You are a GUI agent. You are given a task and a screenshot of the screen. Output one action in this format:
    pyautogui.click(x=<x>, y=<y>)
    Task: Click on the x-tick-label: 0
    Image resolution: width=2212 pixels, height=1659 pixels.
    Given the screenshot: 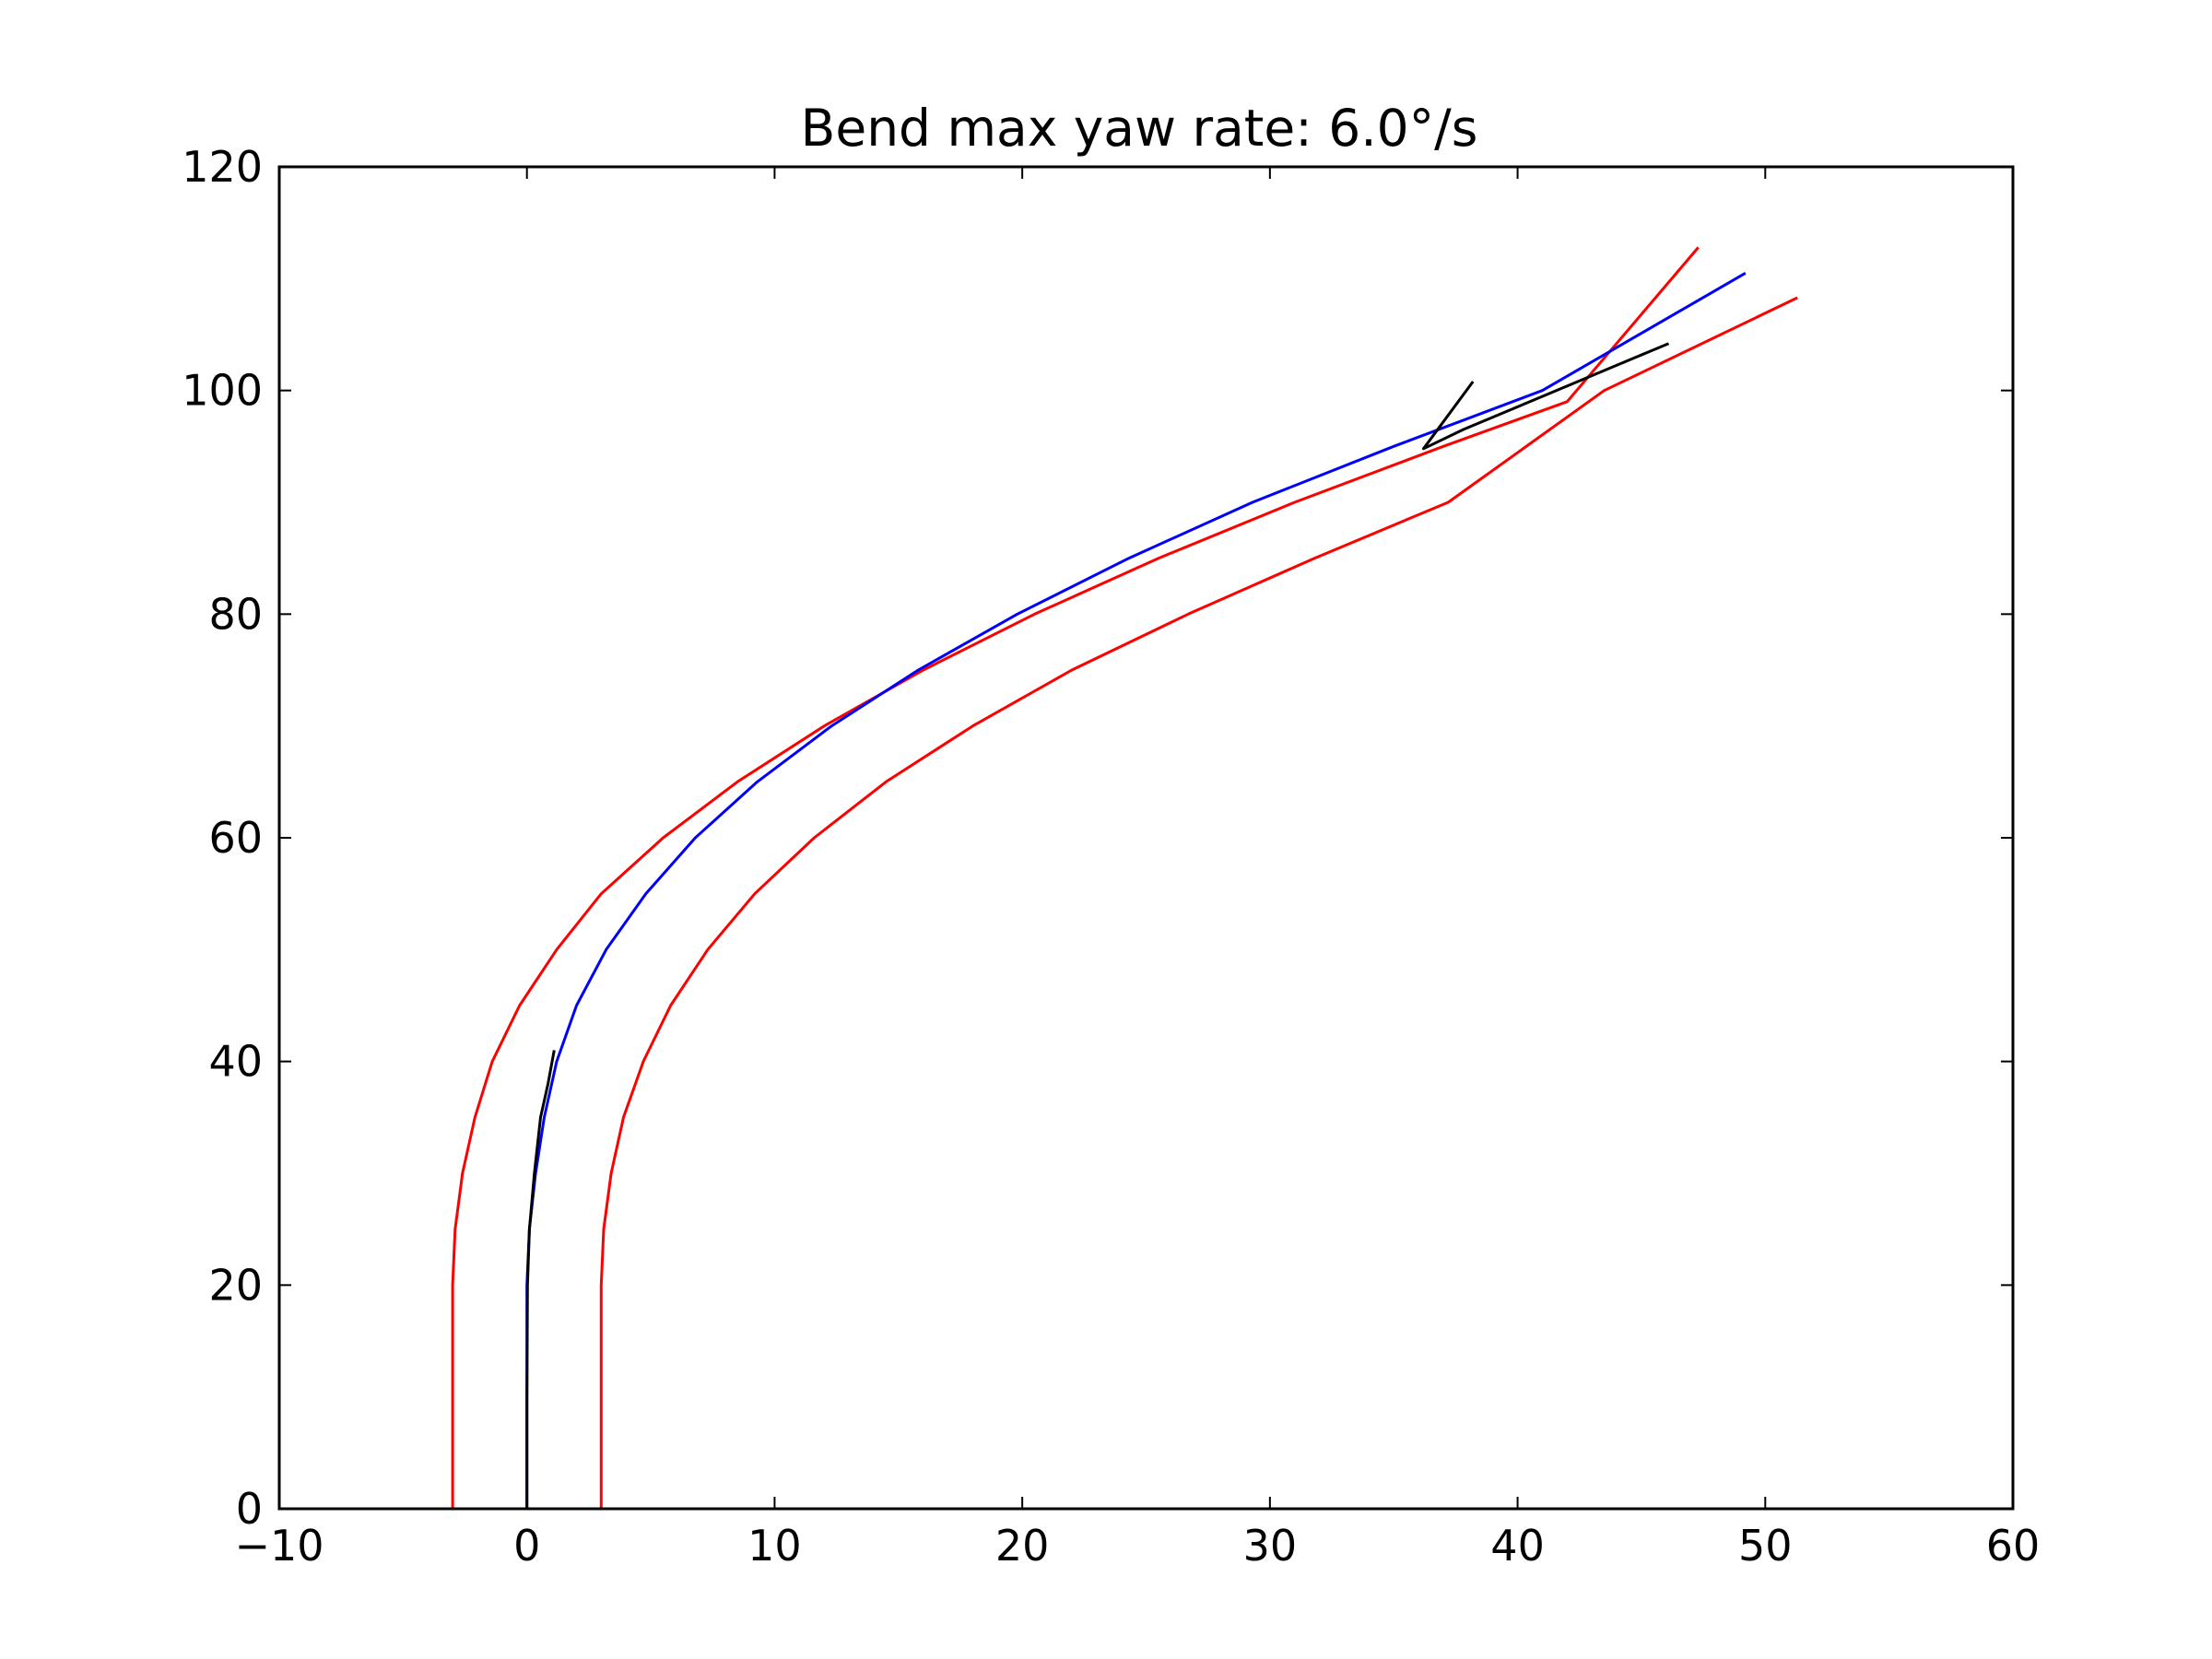 What is the action you would take?
    pyautogui.click(x=526, y=1546)
    